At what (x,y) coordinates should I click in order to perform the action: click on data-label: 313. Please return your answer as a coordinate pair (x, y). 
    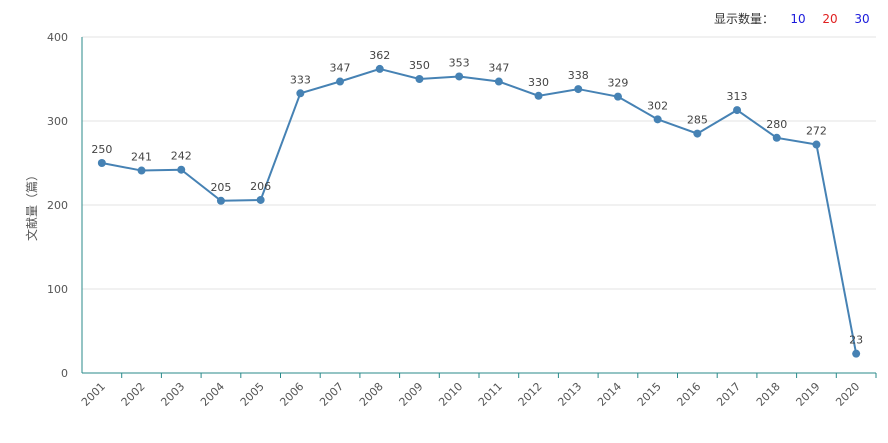
    Looking at the image, I should click on (737, 96).